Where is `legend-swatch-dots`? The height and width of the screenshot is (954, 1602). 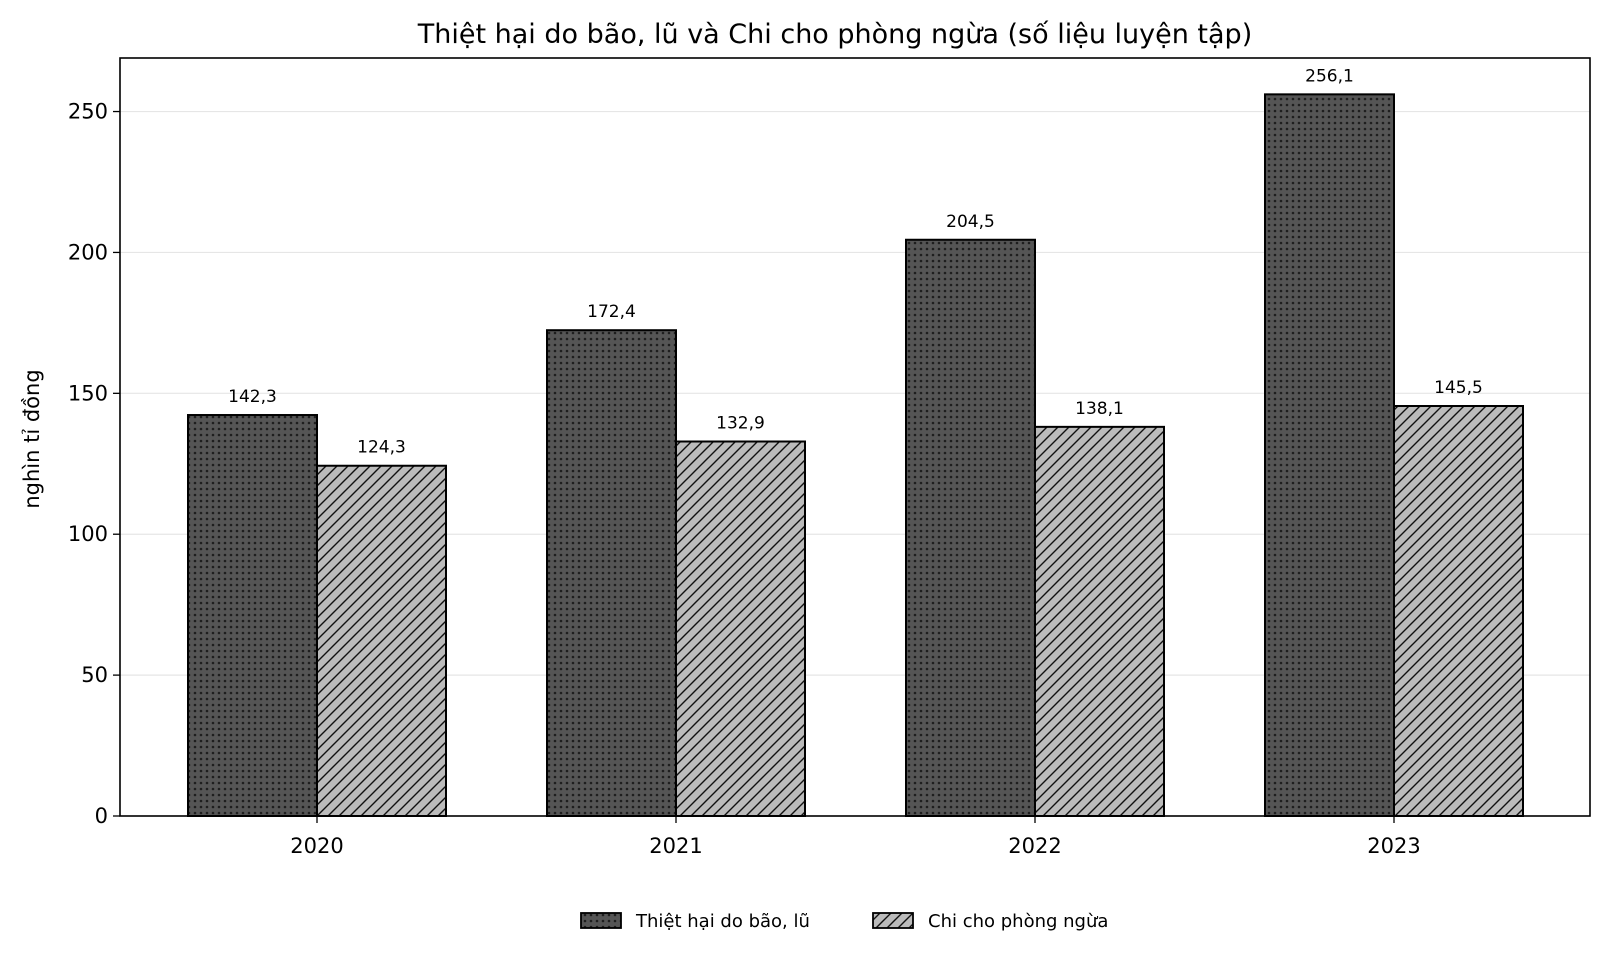 legend-swatch-dots is located at coordinates (601, 920).